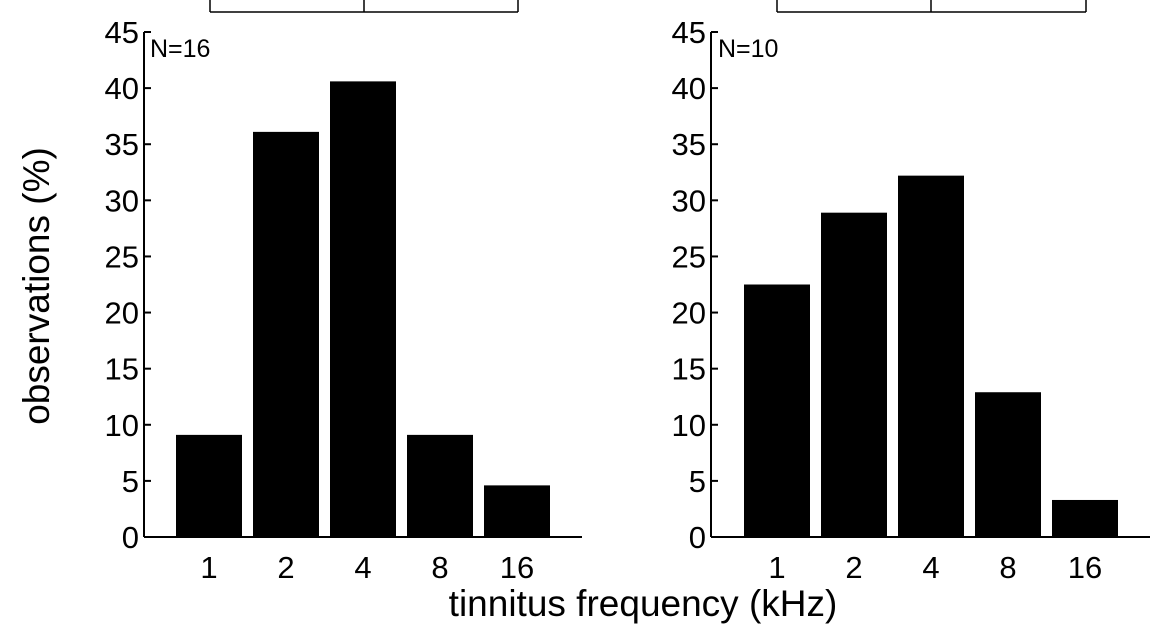  What do you see at coordinates (689, 144) in the screenshot?
I see `right-y-tick-label-35: 35` at bounding box center [689, 144].